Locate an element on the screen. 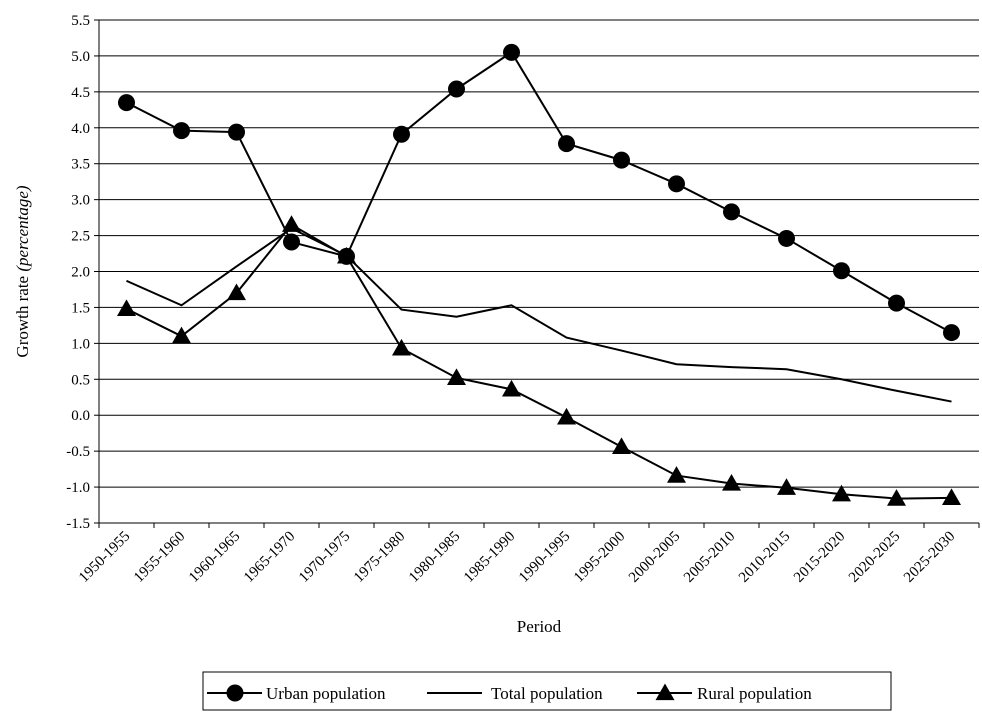  x-tick-label: 2015-2020 is located at coordinates (819, 557).